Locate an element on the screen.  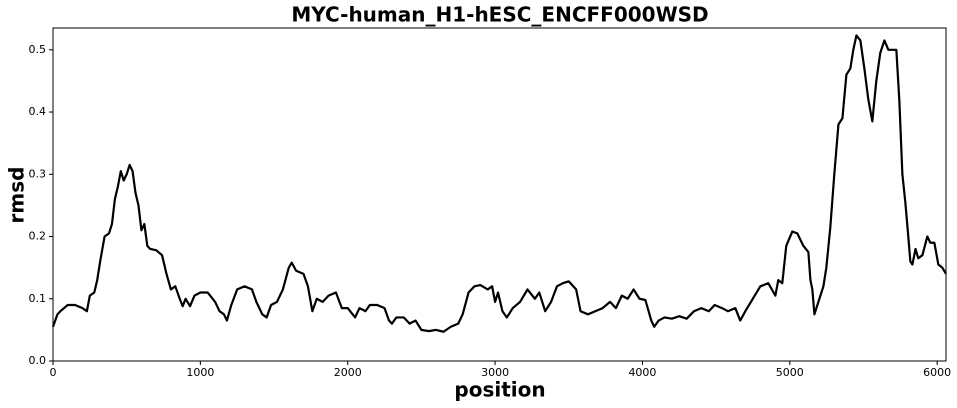
x-axis-label: position is located at coordinates (499, 390).